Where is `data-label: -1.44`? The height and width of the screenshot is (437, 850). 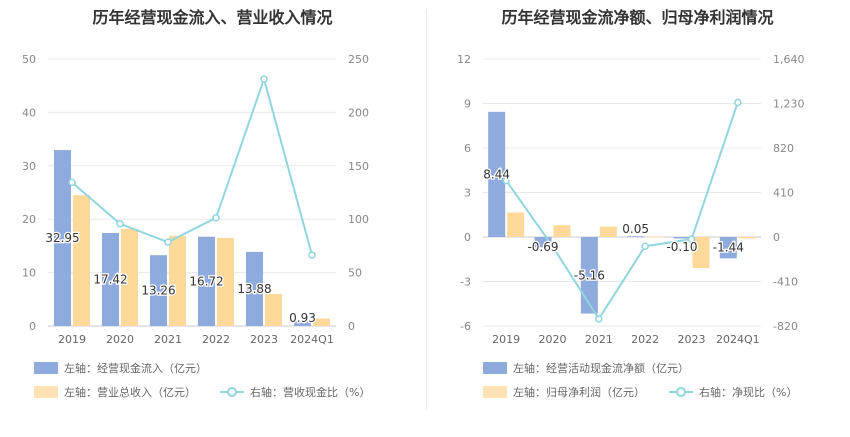 data-label: -1.44 is located at coordinates (728, 248).